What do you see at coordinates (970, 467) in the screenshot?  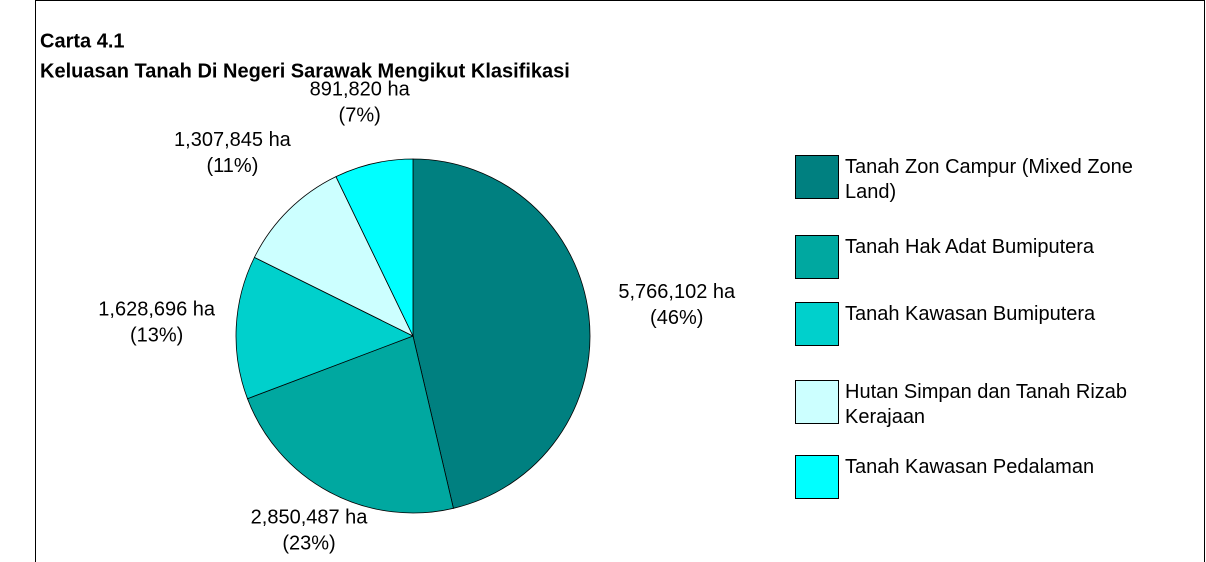 I see `legend-label: Tanah Kawasan Pedalaman` at bounding box center [970, 467].